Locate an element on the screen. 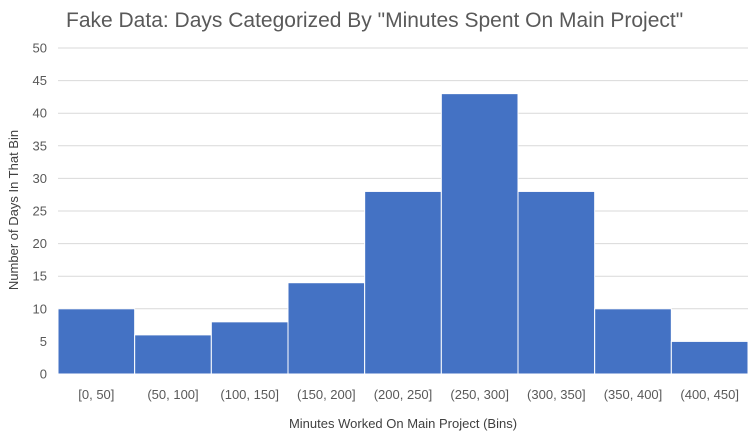 Image resolution: width=754 pixels, height=438 pixels. y-tick-label: 20 is located at coordinates (40, 243).